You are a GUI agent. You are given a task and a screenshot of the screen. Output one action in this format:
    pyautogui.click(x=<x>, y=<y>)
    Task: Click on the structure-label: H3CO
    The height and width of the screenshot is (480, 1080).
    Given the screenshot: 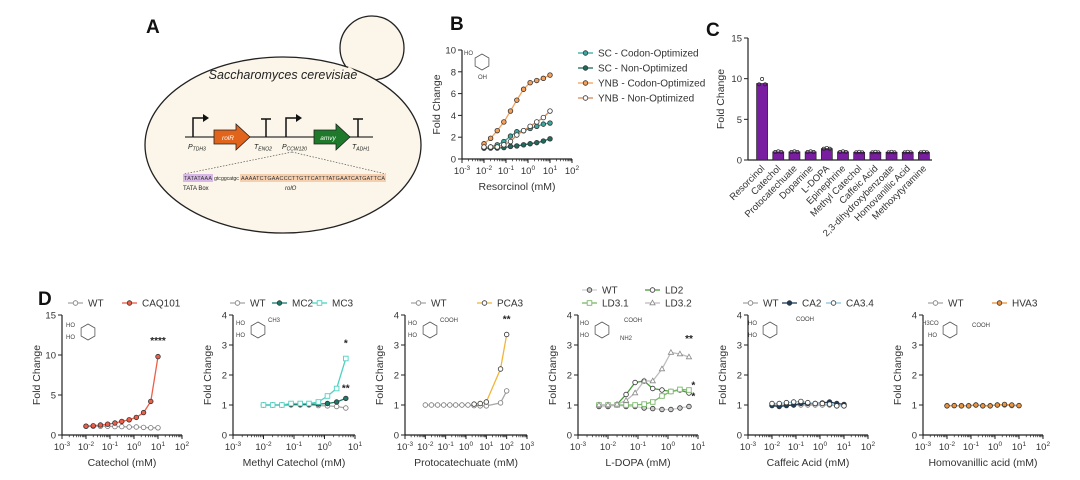 What is the action you would take?
    pyautogui.click(x=930, y=324)
    